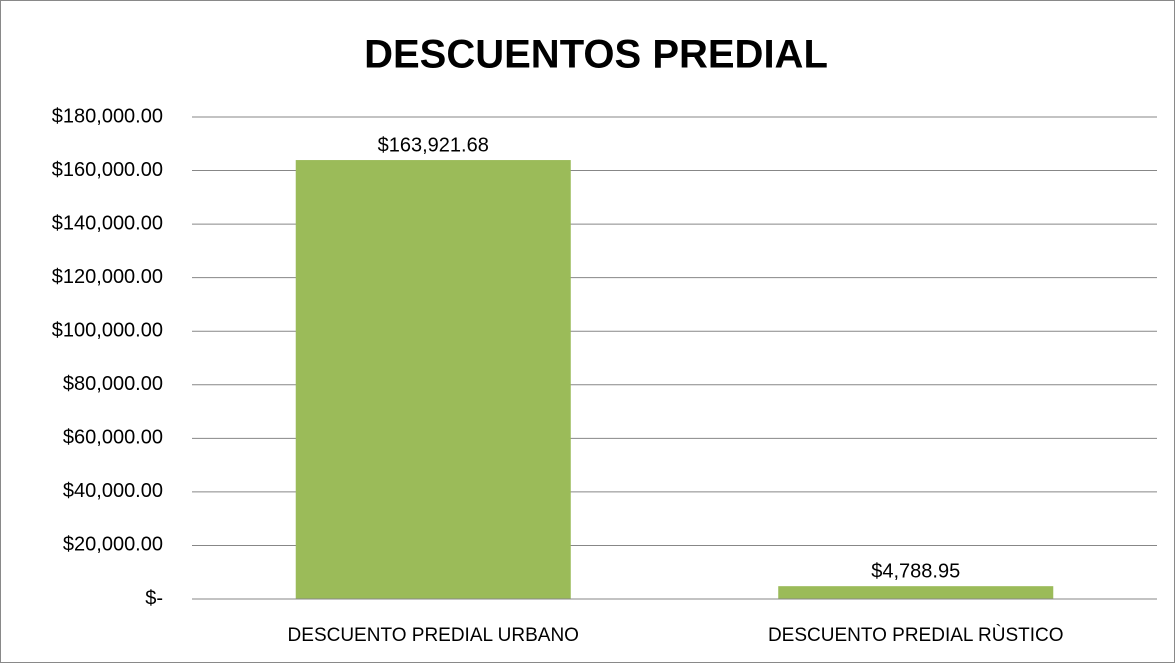 The height and width of the screenshot is (663, 1175). Describe the element at coordinates (433, 145) in the screenshot. I see `value-label: $163,921.68` at that location.